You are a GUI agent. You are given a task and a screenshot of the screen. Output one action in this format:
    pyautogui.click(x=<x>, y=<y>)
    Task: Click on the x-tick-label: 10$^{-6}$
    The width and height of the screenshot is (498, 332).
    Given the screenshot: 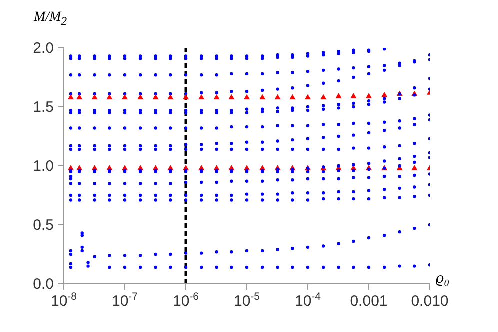 What is the action you would take?
    pyautogui.click(x=186, y=300)
    